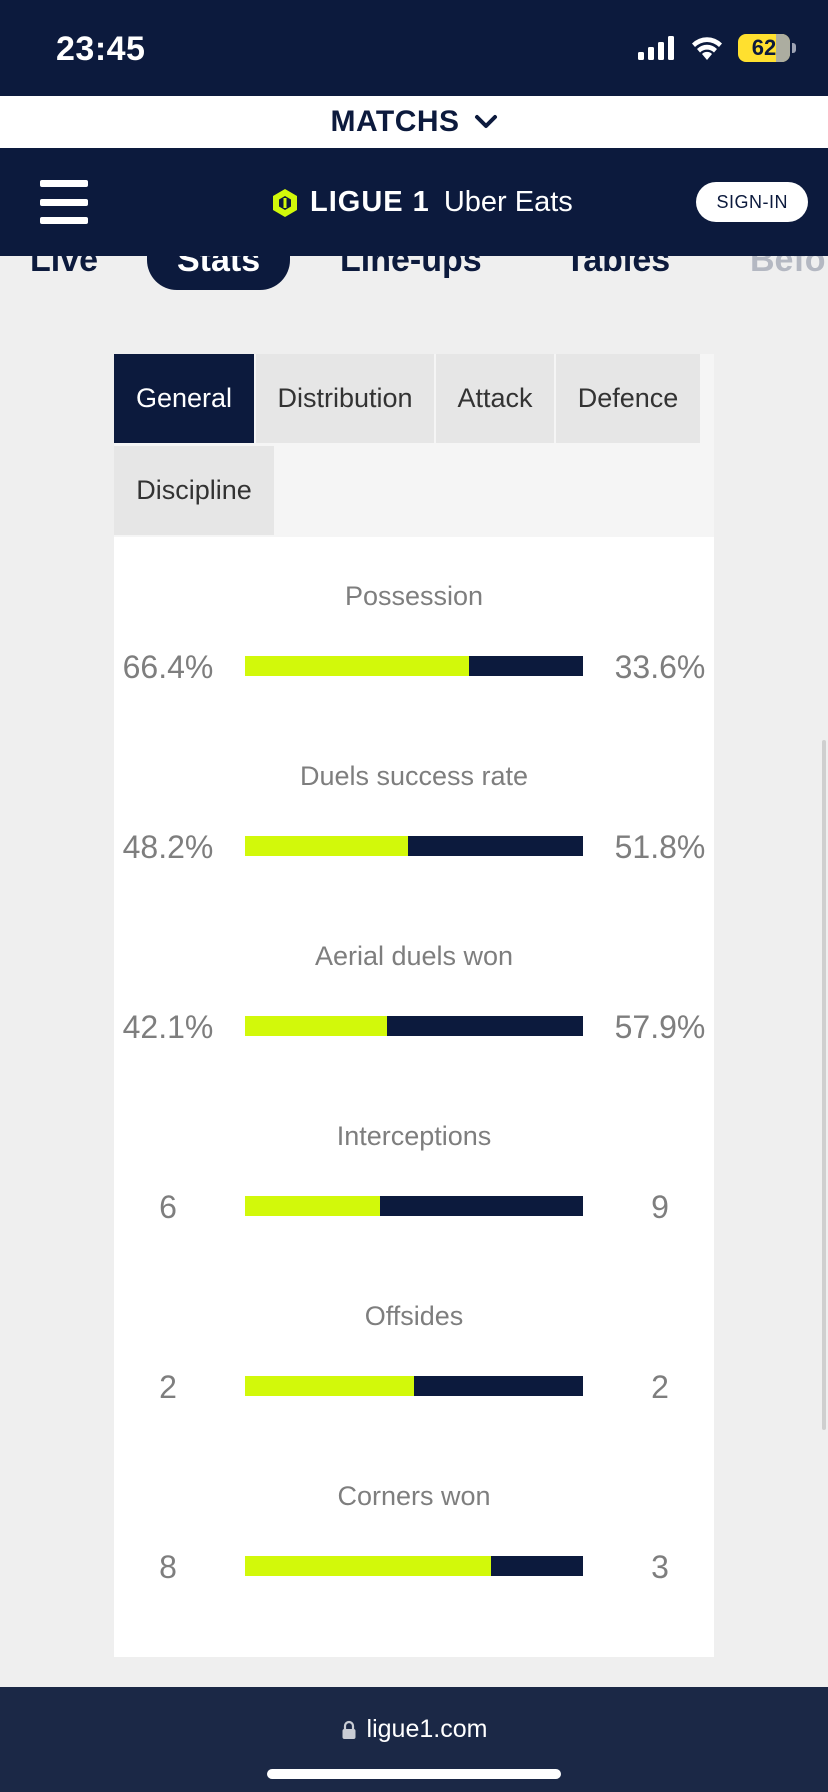 The width and height of the screenshot is (828, 1792). Describe the element at coordinates (168, 1387) in the screenshot. I see `stat-home-value: 2` at that location.